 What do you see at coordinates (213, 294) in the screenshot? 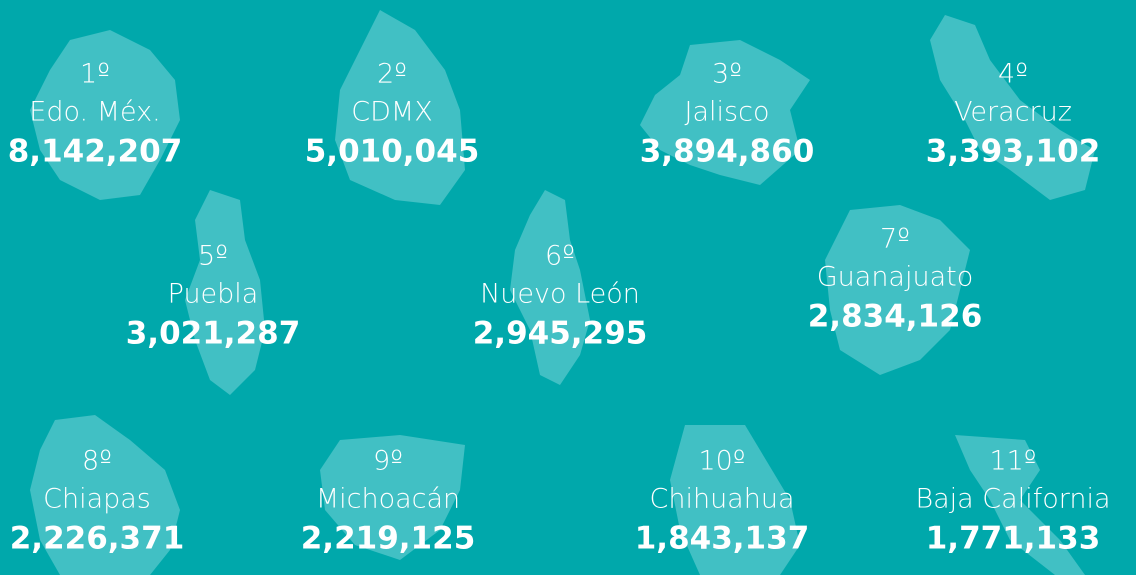
I see `state-name: Puebla` at bounding box center [213, 294].